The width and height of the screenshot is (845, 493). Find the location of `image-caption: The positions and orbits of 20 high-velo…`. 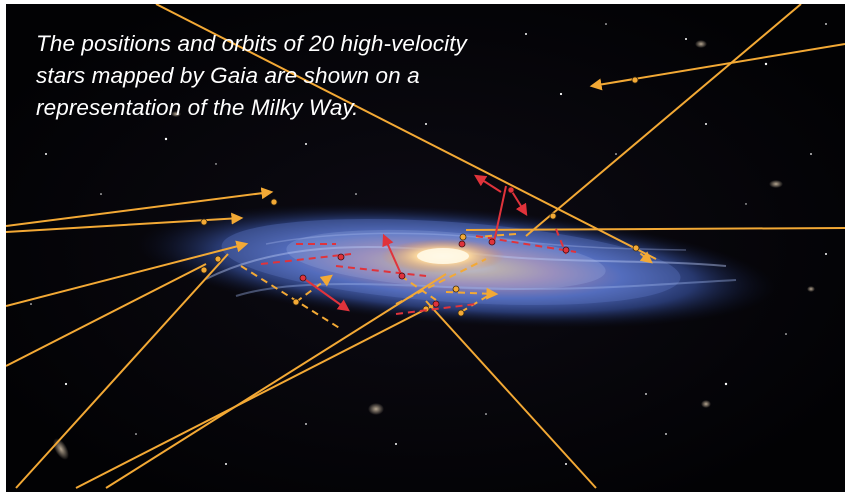

image-caption: The positions and orbits of 20 high-velo… is located at coordinates (251, 75).